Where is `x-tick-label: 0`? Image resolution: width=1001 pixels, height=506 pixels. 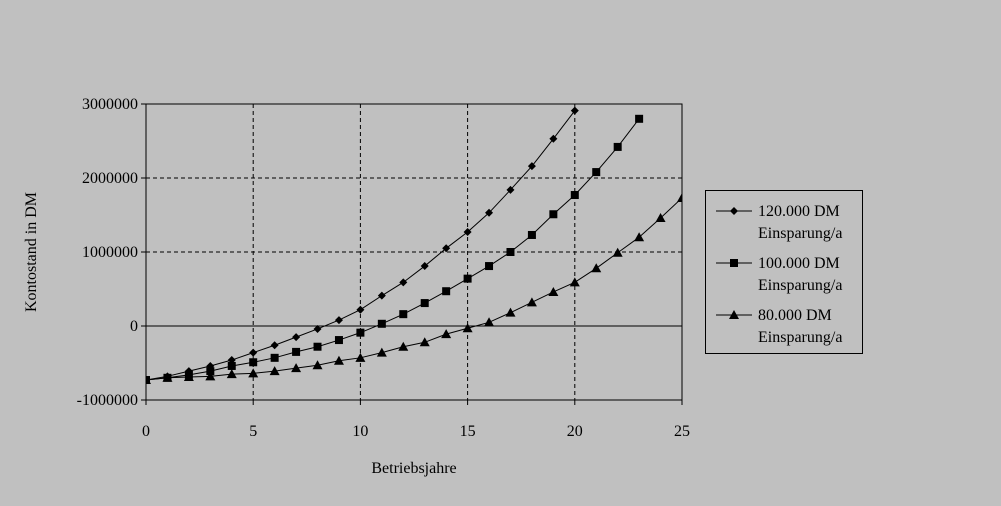
x-tick-label: 0 is located at coordinates (146, 431).